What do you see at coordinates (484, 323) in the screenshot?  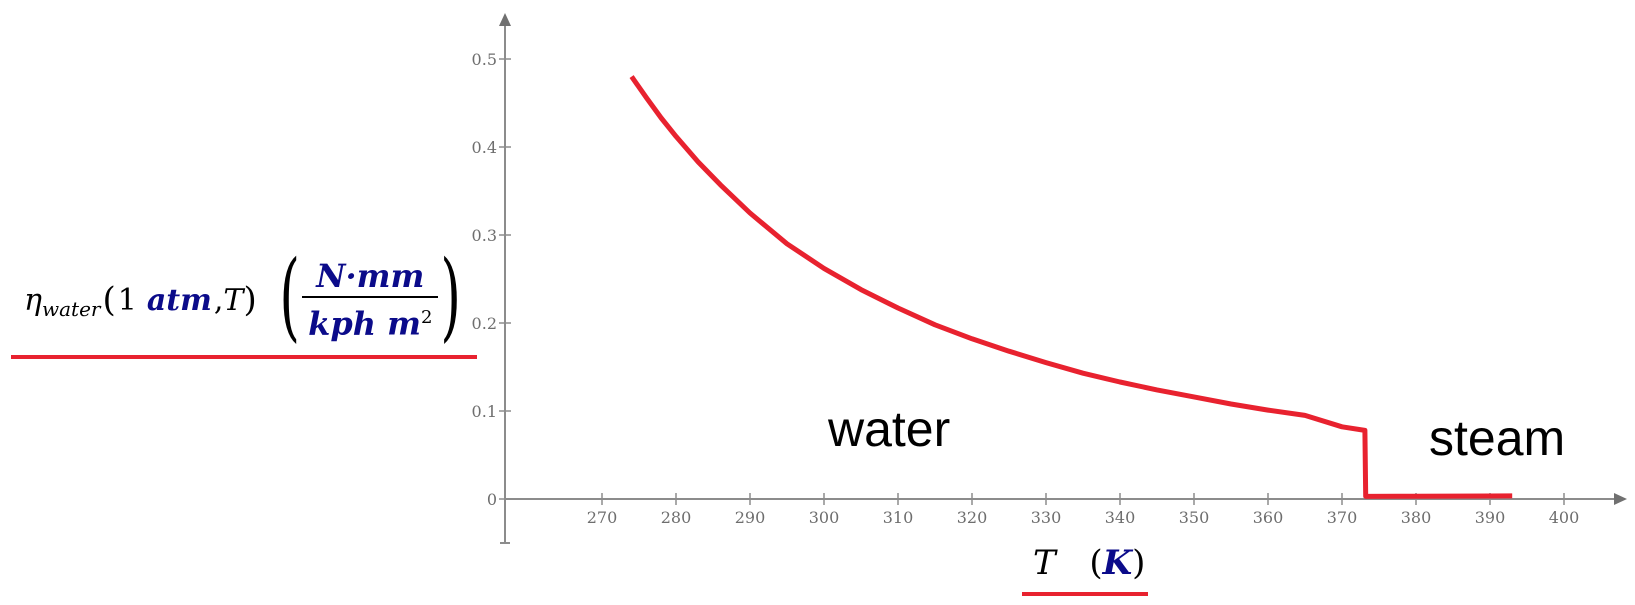 I see `y-tick-label: 0.2` at bounding box center [484, 323].